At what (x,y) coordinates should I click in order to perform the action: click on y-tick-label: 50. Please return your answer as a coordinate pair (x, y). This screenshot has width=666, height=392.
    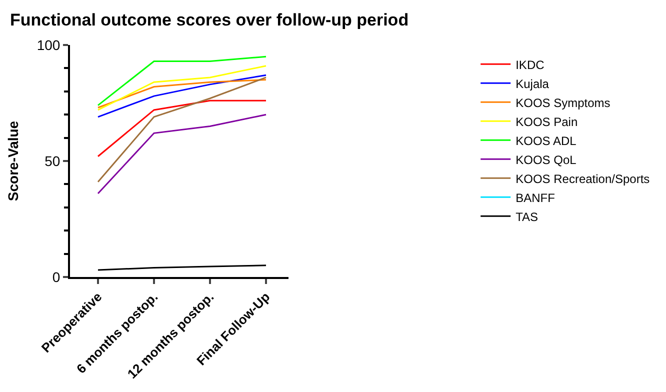
    Looking at the image, I should click on (52, 160).